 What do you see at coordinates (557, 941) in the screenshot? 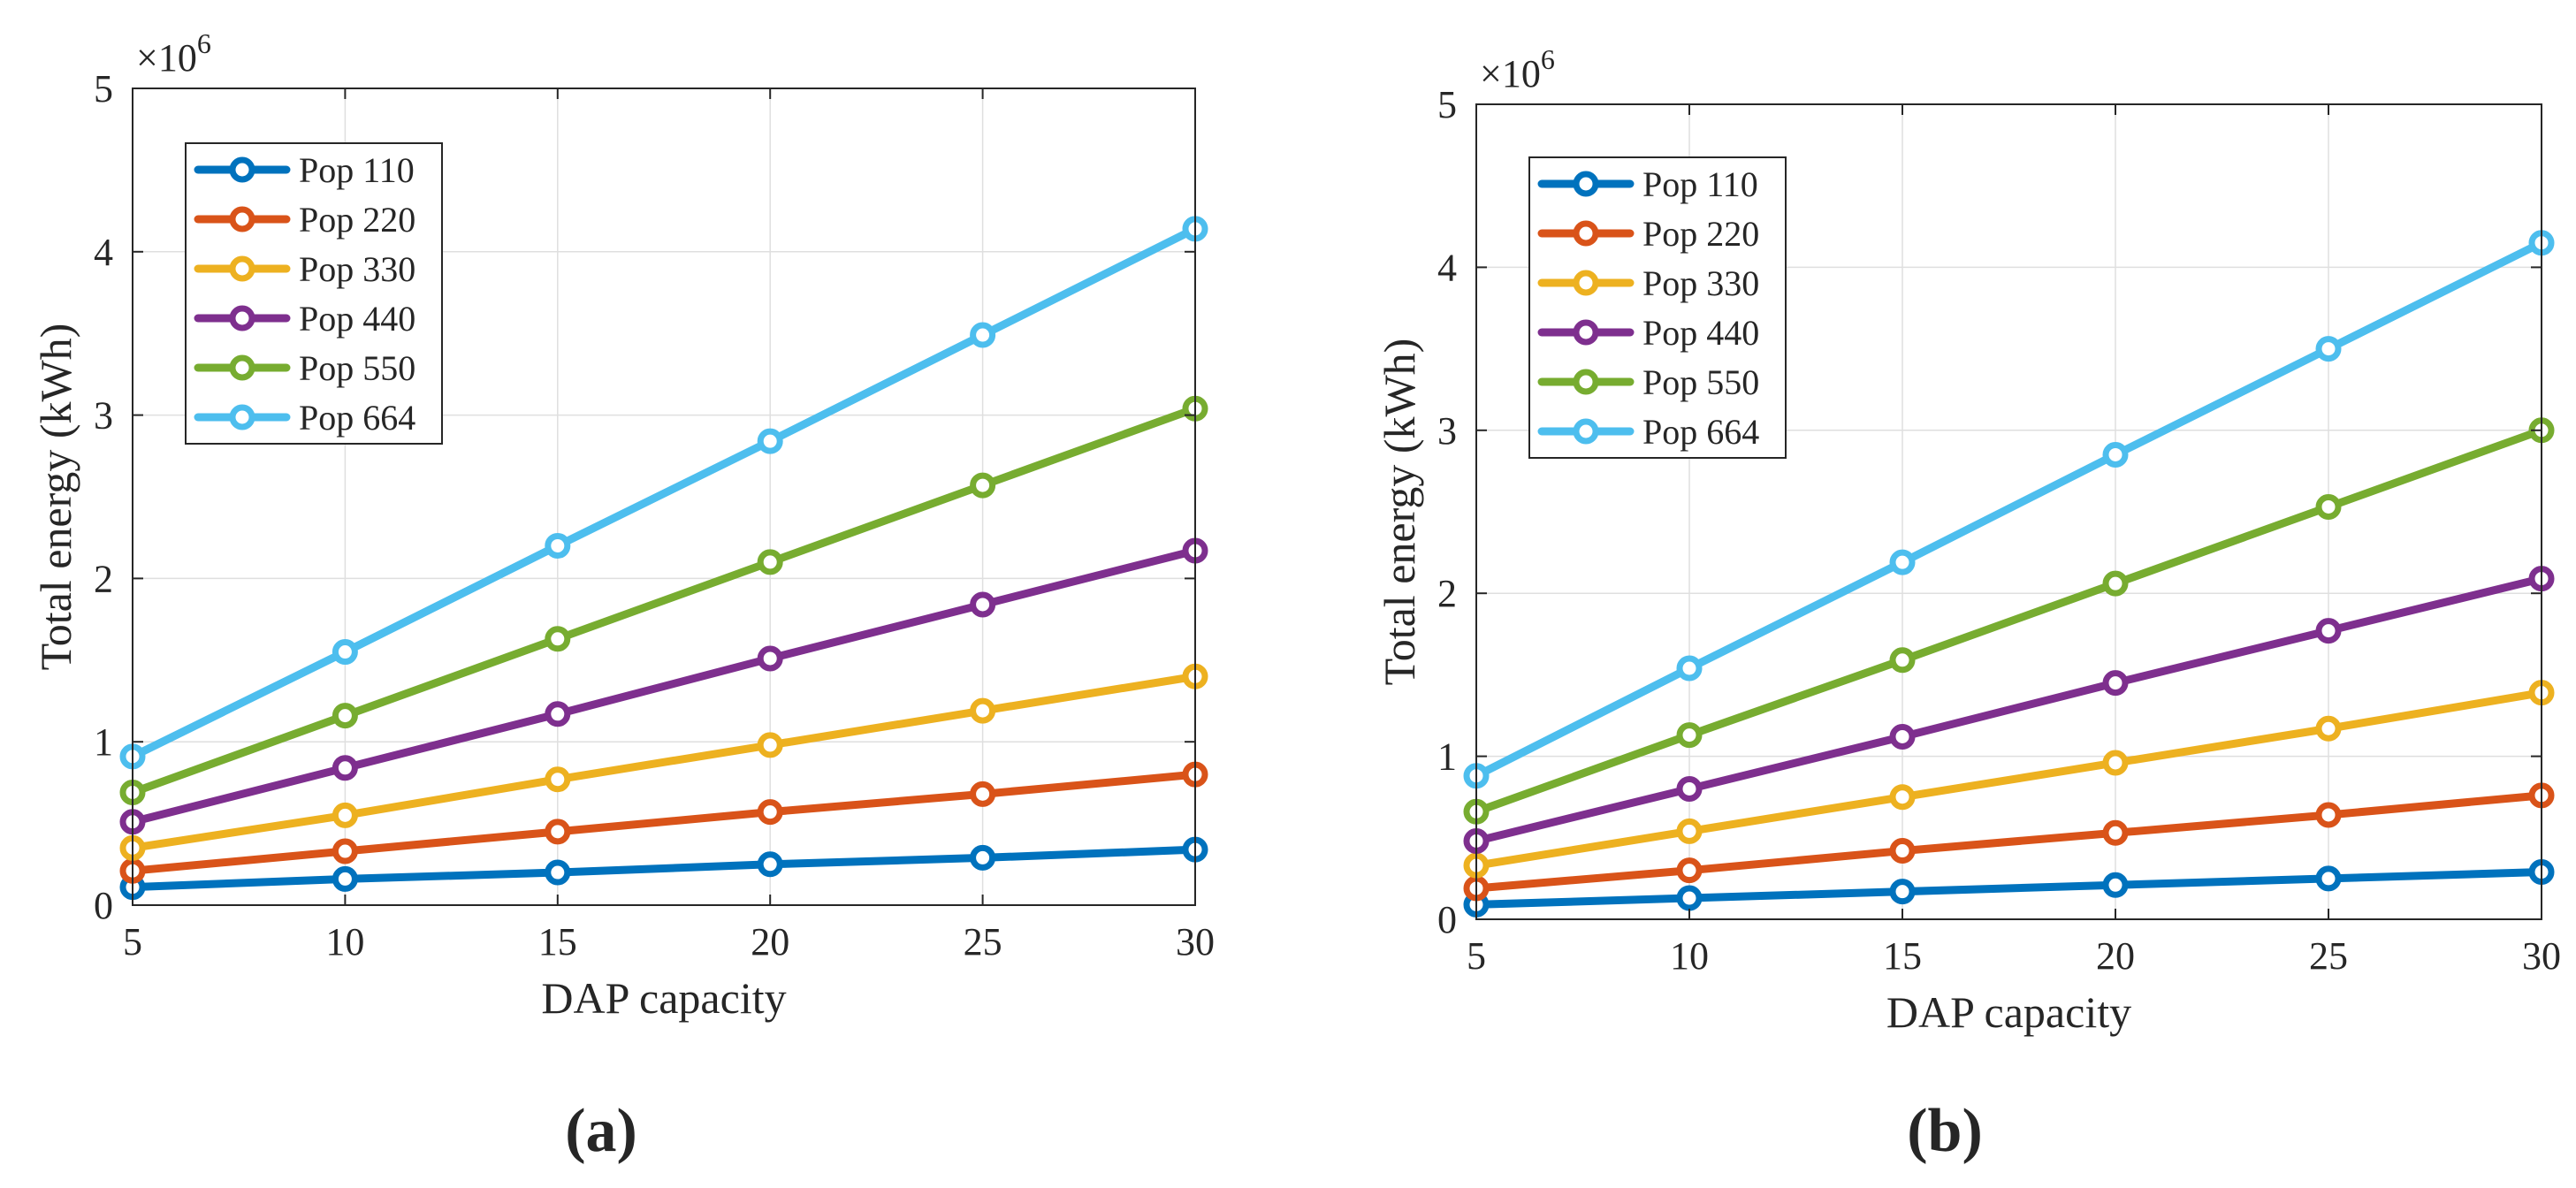
I see `x-tick-label: 15` at bounding box center [557, 941].